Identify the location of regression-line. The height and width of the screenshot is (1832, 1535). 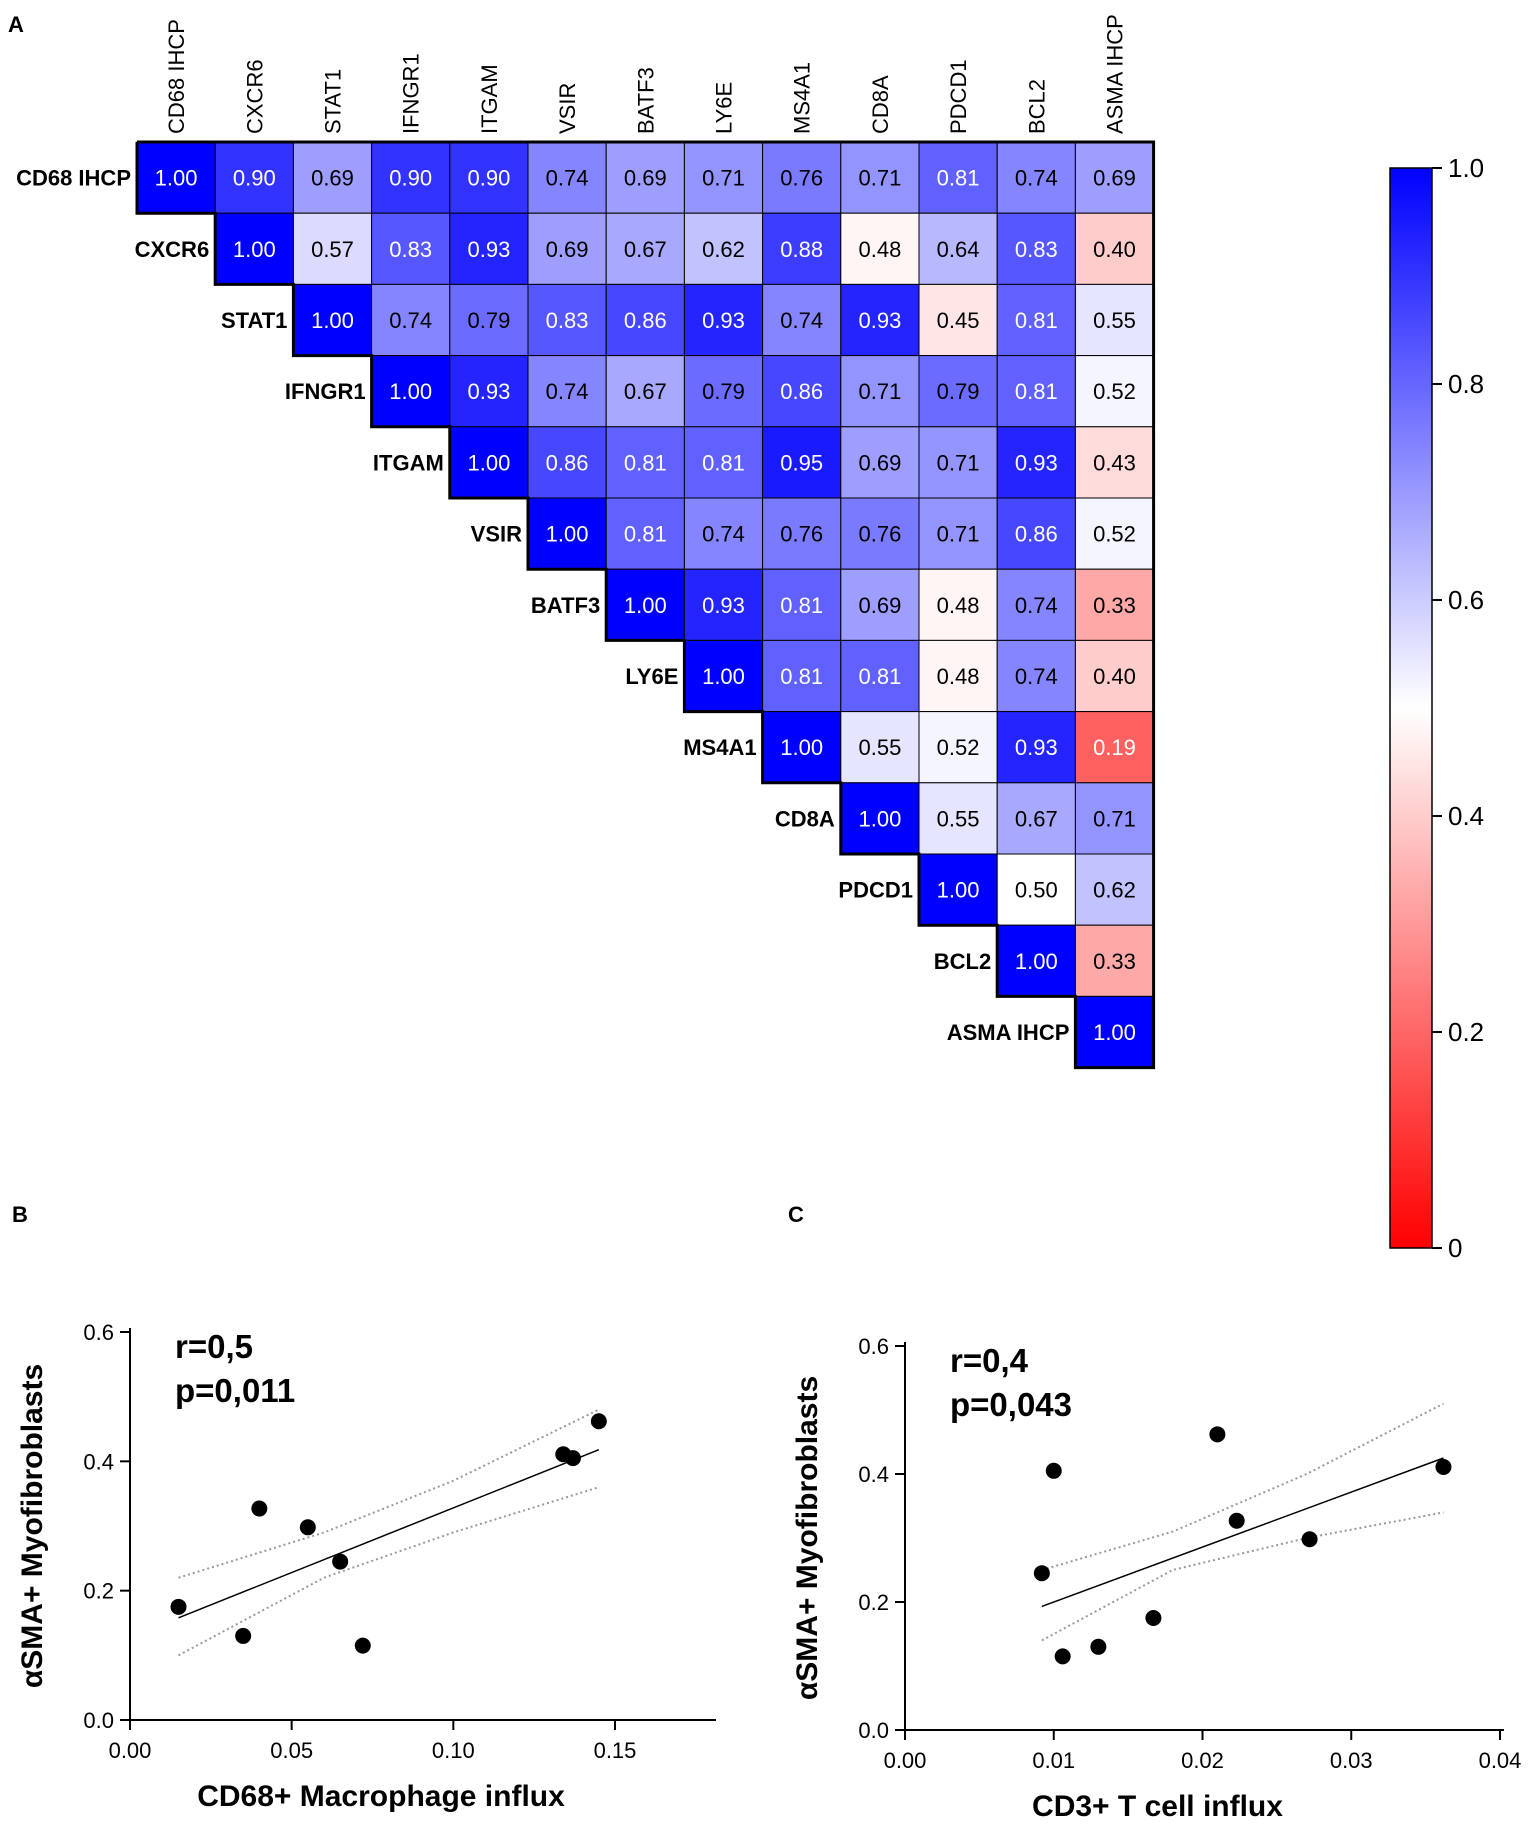
(389, 1533).